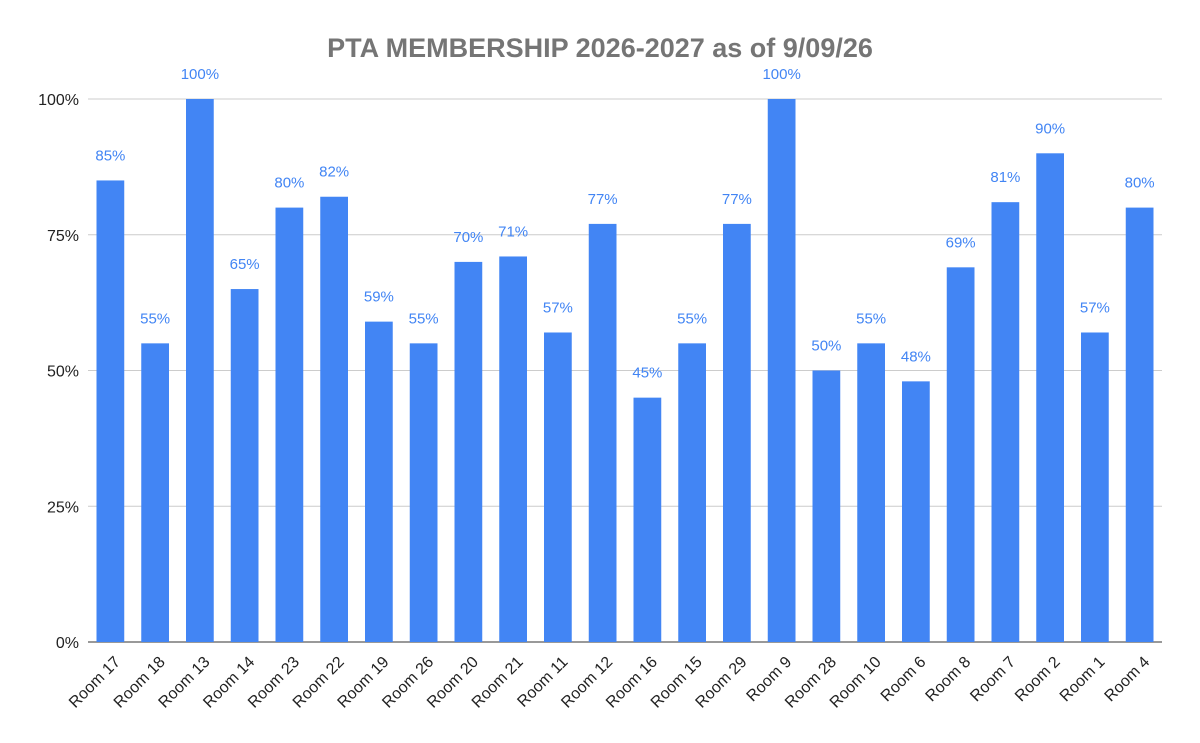 The width and height of the screenshot is (1200, 743). Describe the element at coordinates (904, 680) in the screenshot. I see `x-tick-label: Room 6` at that location.